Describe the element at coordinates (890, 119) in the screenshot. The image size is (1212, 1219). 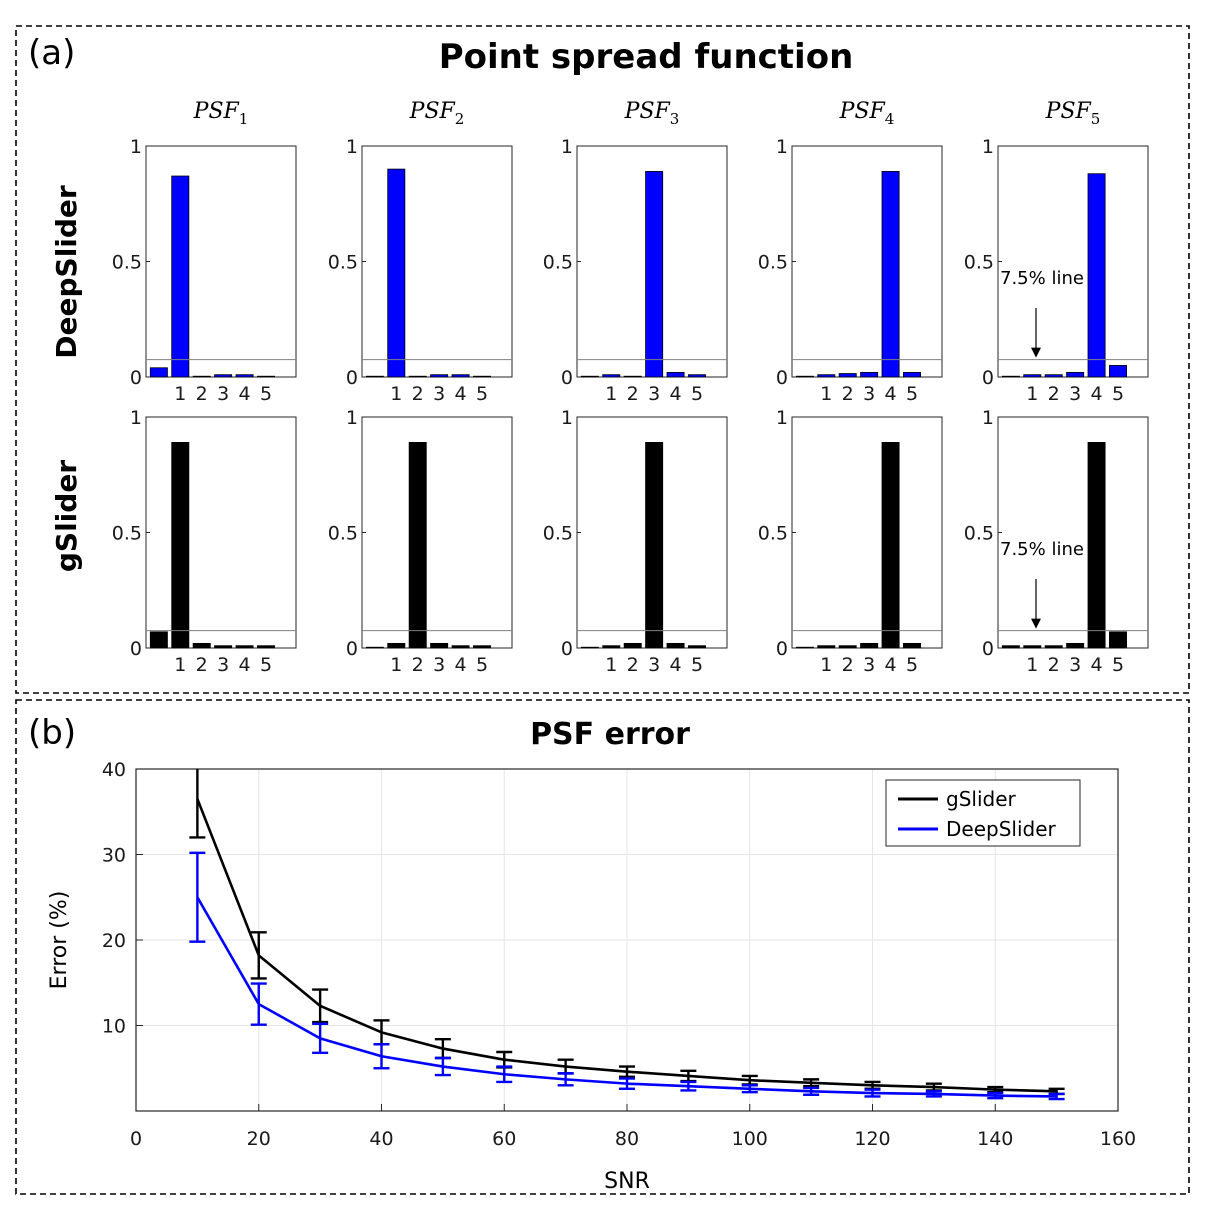
I see `psf-title-subscript: 4` at that location.